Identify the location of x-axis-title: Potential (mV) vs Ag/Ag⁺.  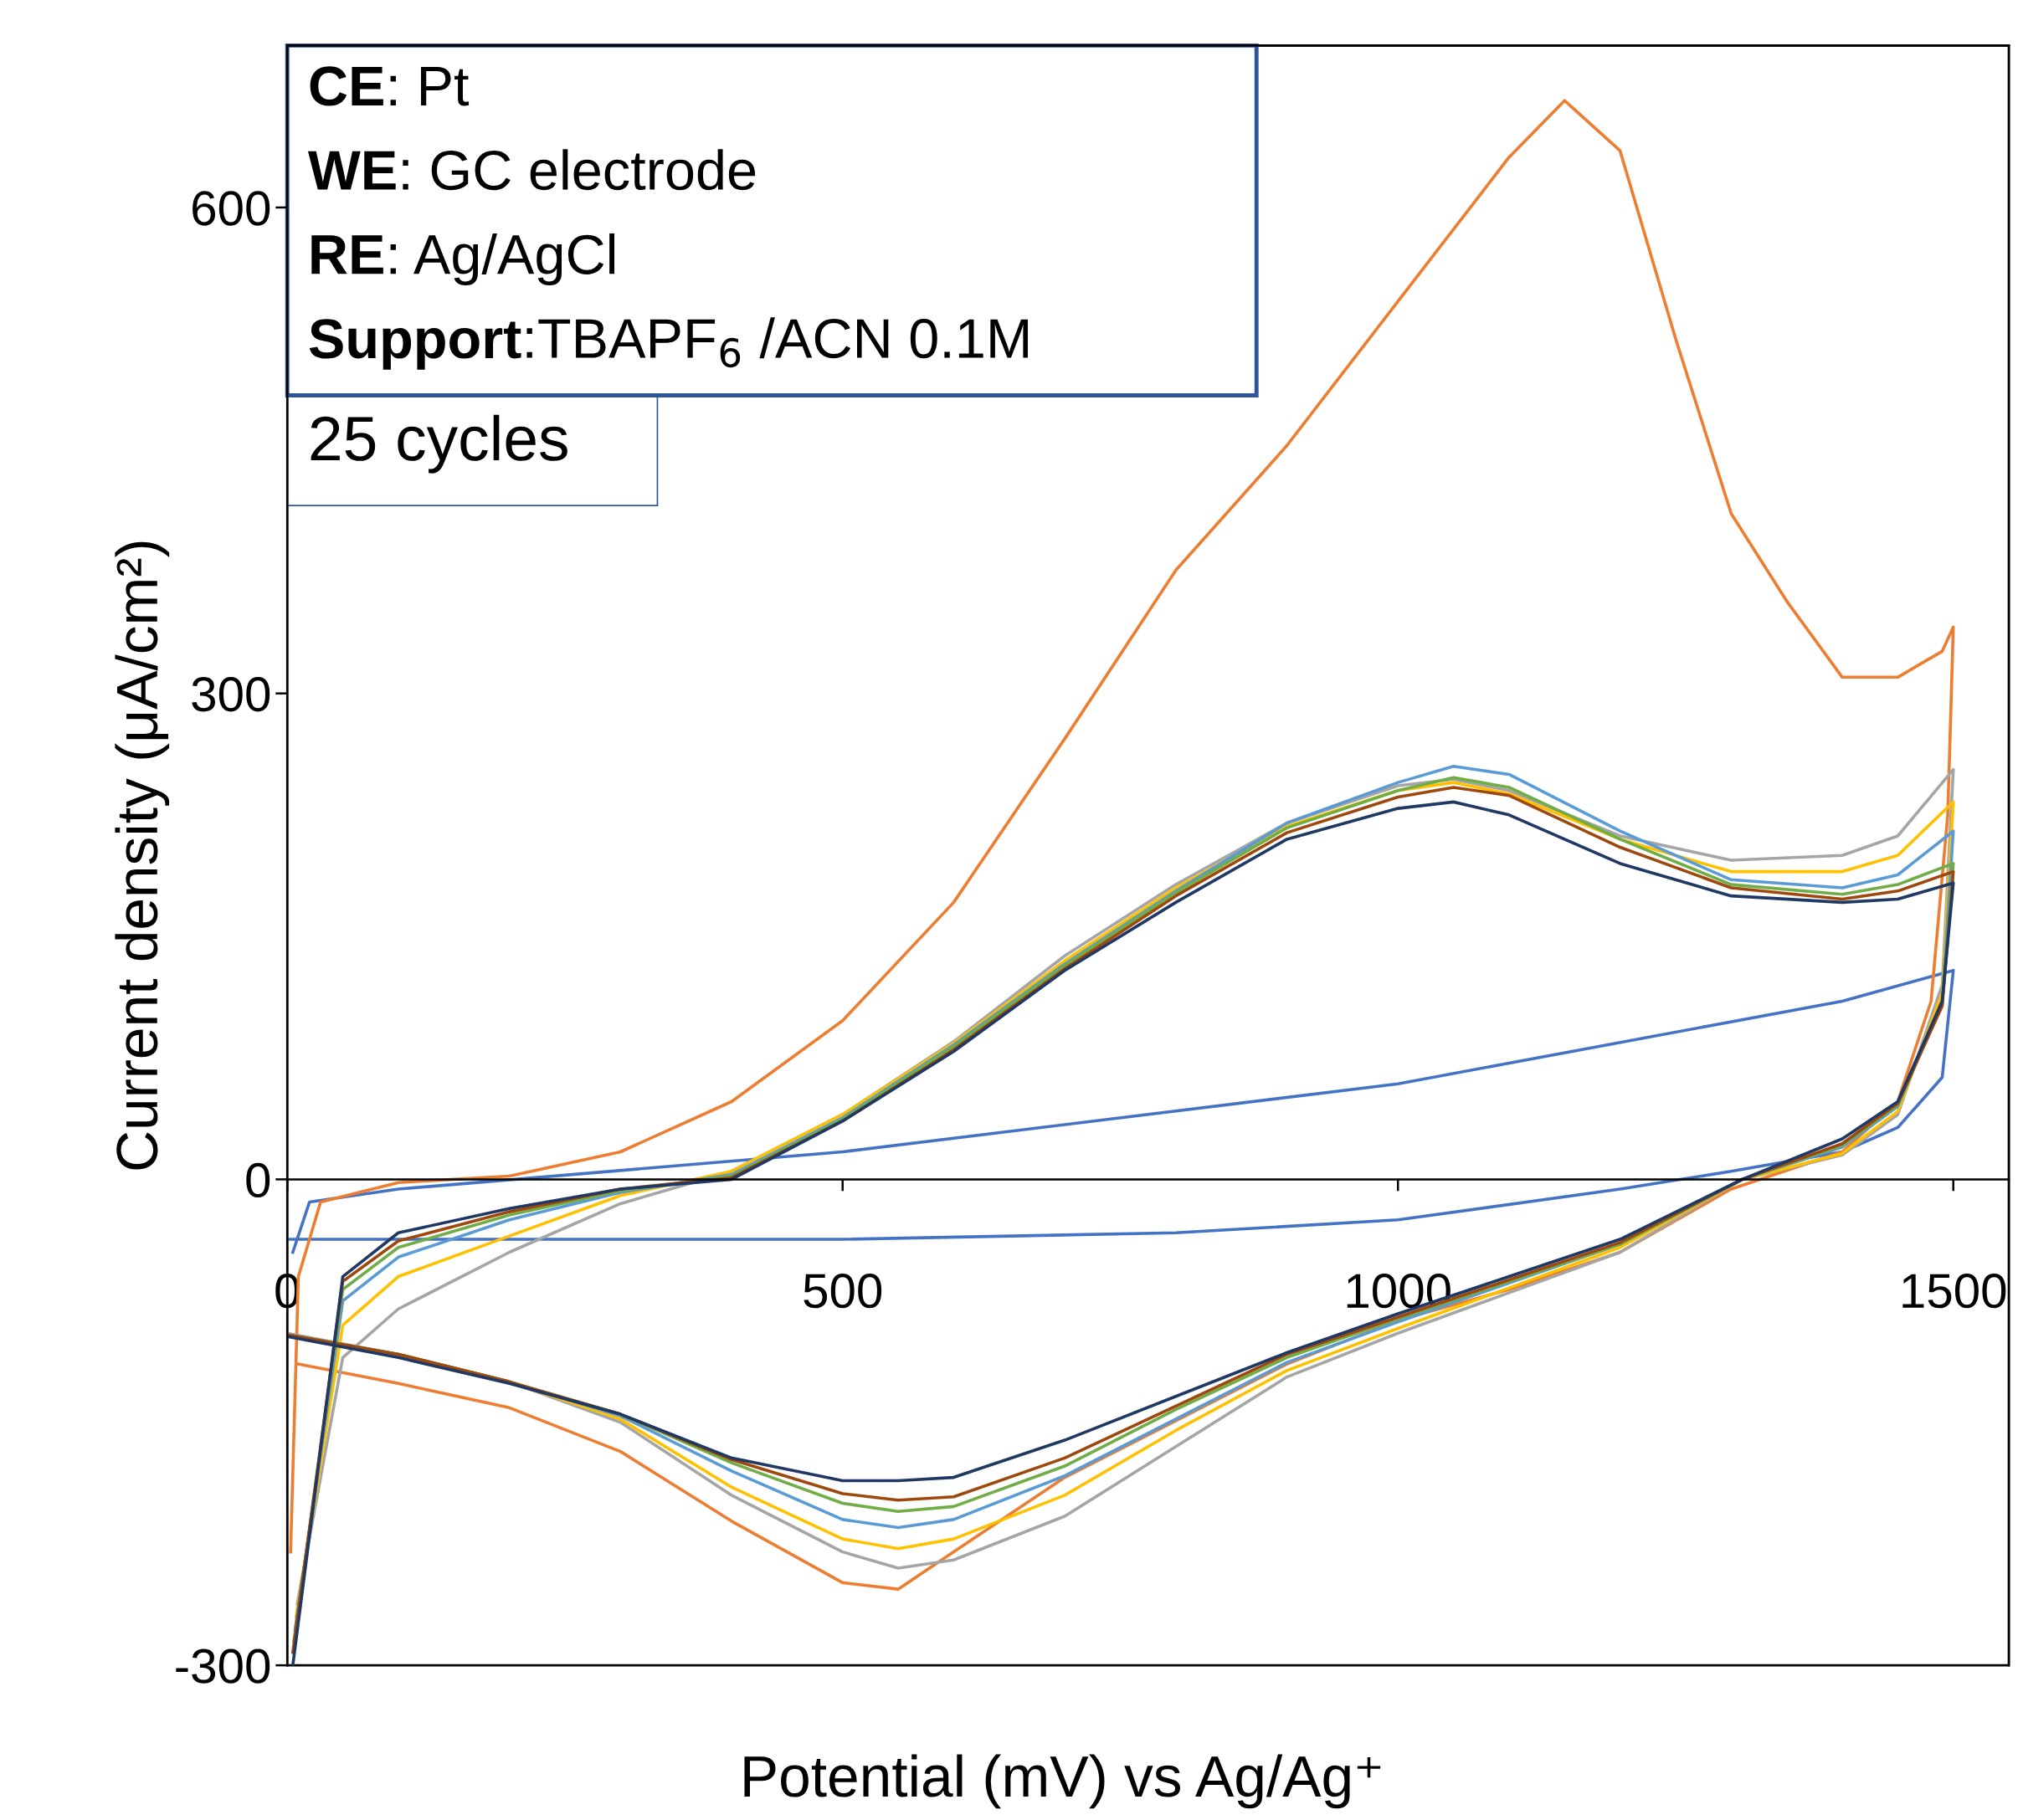
(1062, 1782).